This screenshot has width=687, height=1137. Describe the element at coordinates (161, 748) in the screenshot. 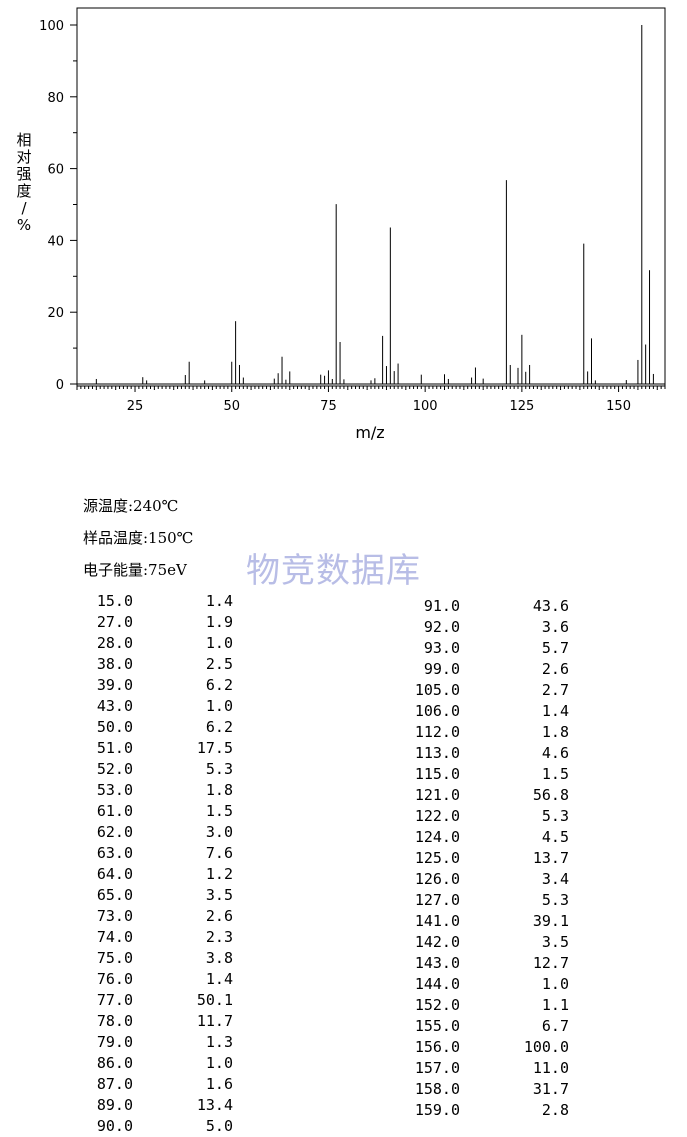

I see `peak-row: 51.0 17.5` at that location.